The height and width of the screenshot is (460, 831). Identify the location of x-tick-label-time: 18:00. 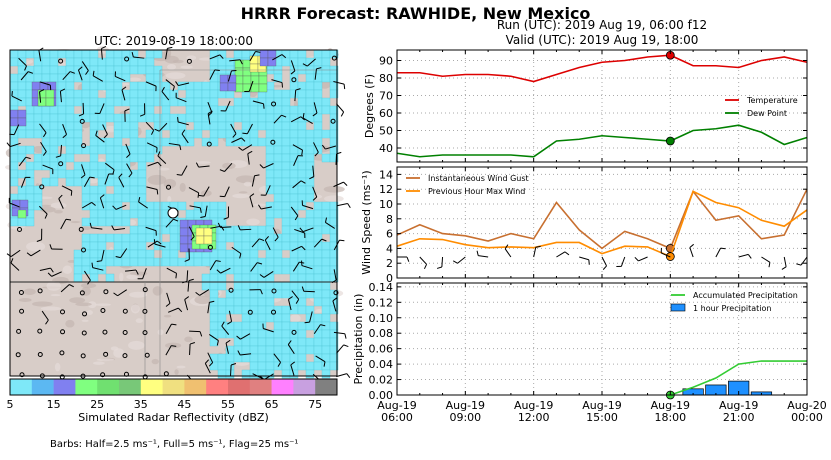
(670, 417).